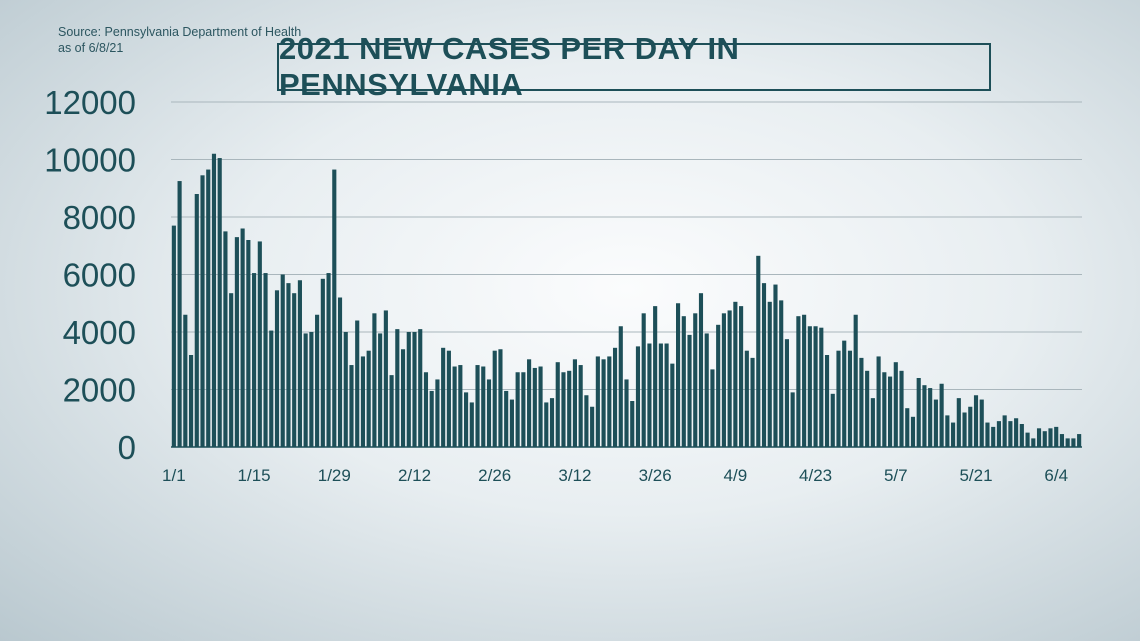 This screenshot has width=1140, height=641. Describe the element at coordinates (127, 447) in the screenshot. I see `y-tick-label: 0` at that location.